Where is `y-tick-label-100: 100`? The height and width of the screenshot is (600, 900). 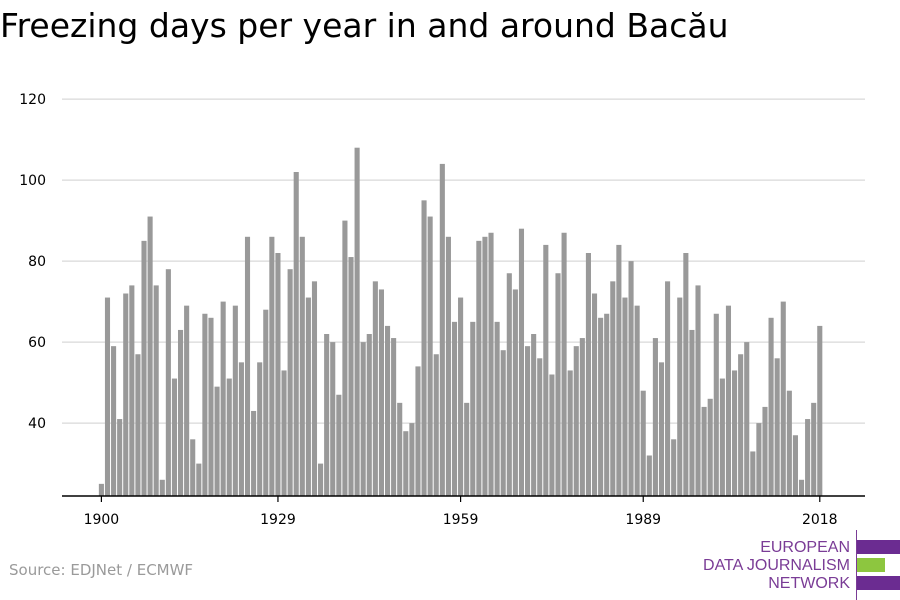
y-tick-label-100: 100 is located at coordinates (32, 181).